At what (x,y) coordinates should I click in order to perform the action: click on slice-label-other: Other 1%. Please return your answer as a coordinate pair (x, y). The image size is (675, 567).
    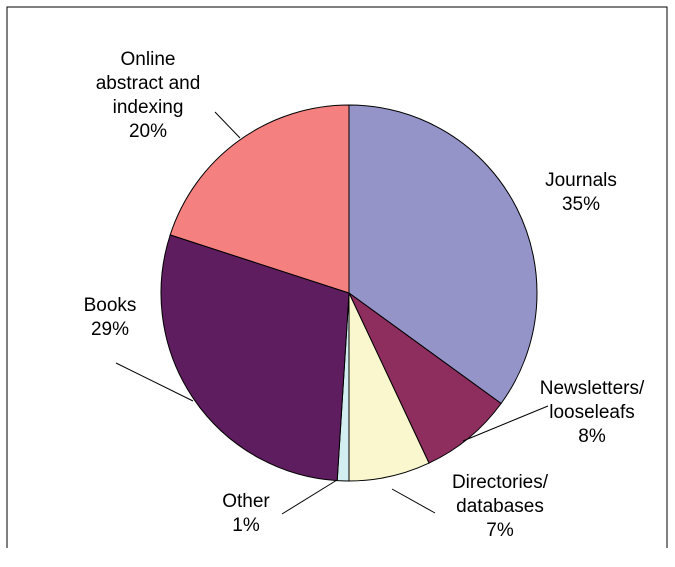
    Looking at the image, I should click on (246, 513).